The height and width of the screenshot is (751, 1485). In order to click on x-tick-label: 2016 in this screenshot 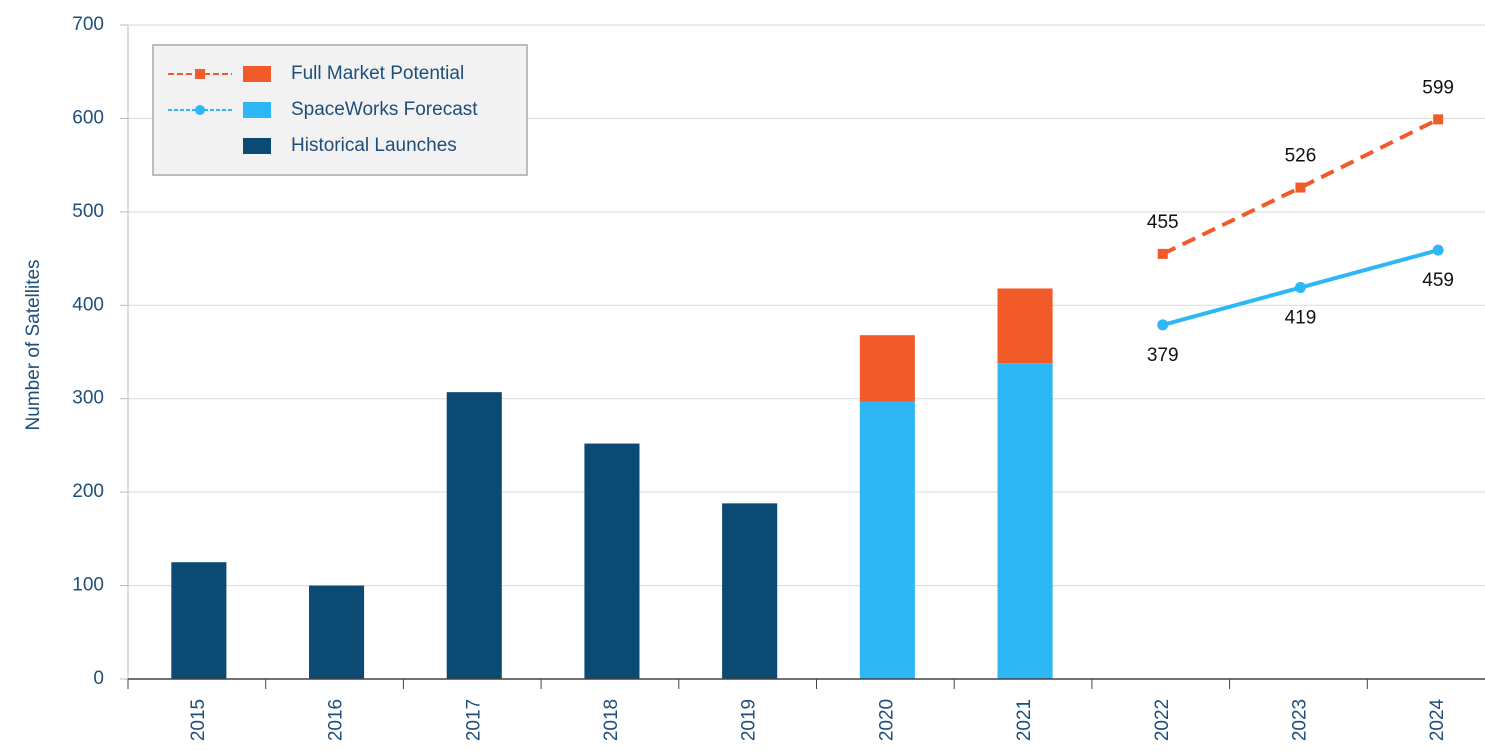, I will do `click(336, 720)`.